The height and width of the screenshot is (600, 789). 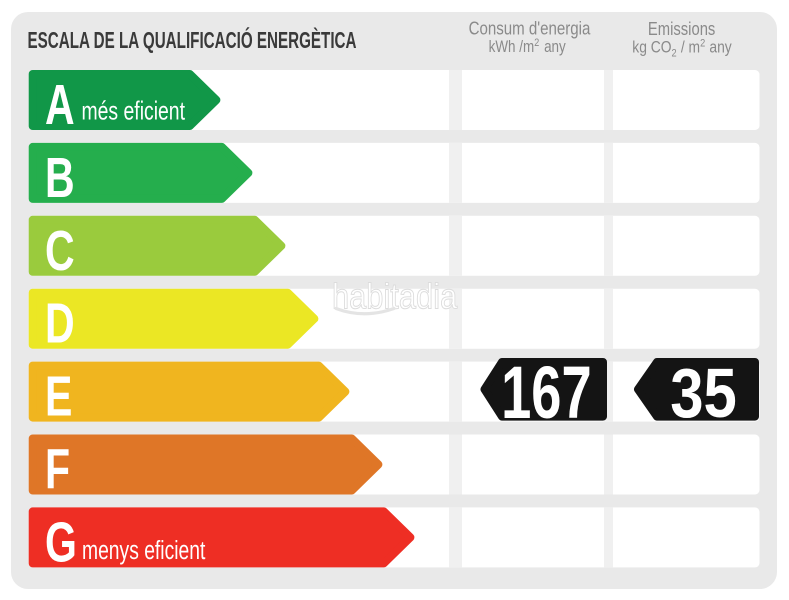 I want to click on svg-text: G, so click(x=61, y=542).